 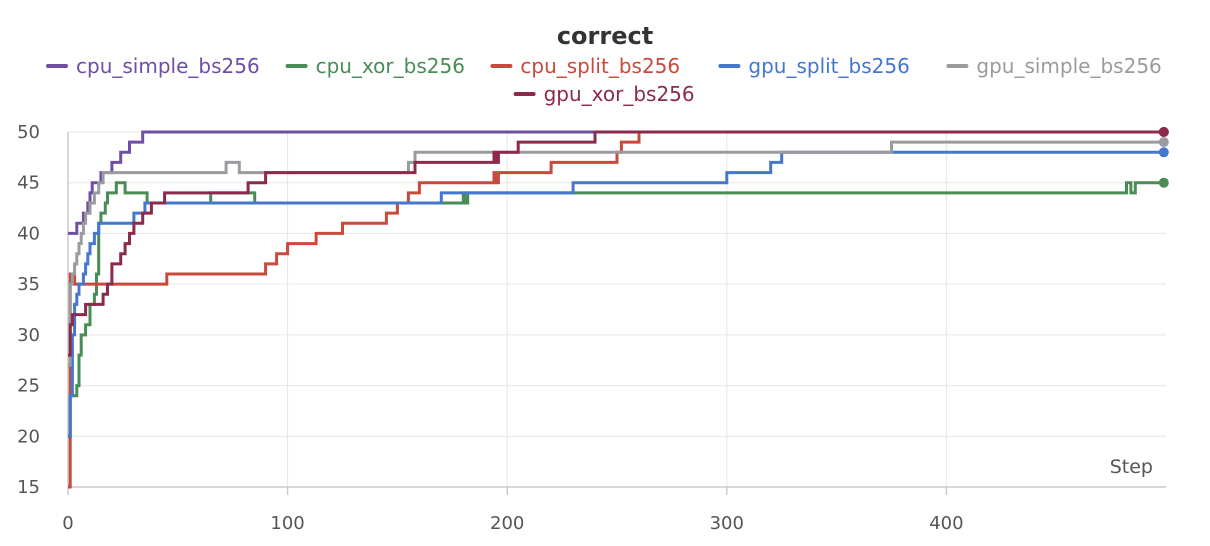 What do you see at coordinates (28, 183) in the screenshot?
I see `y-tick-label: 45` at bounding box center [28, 183].